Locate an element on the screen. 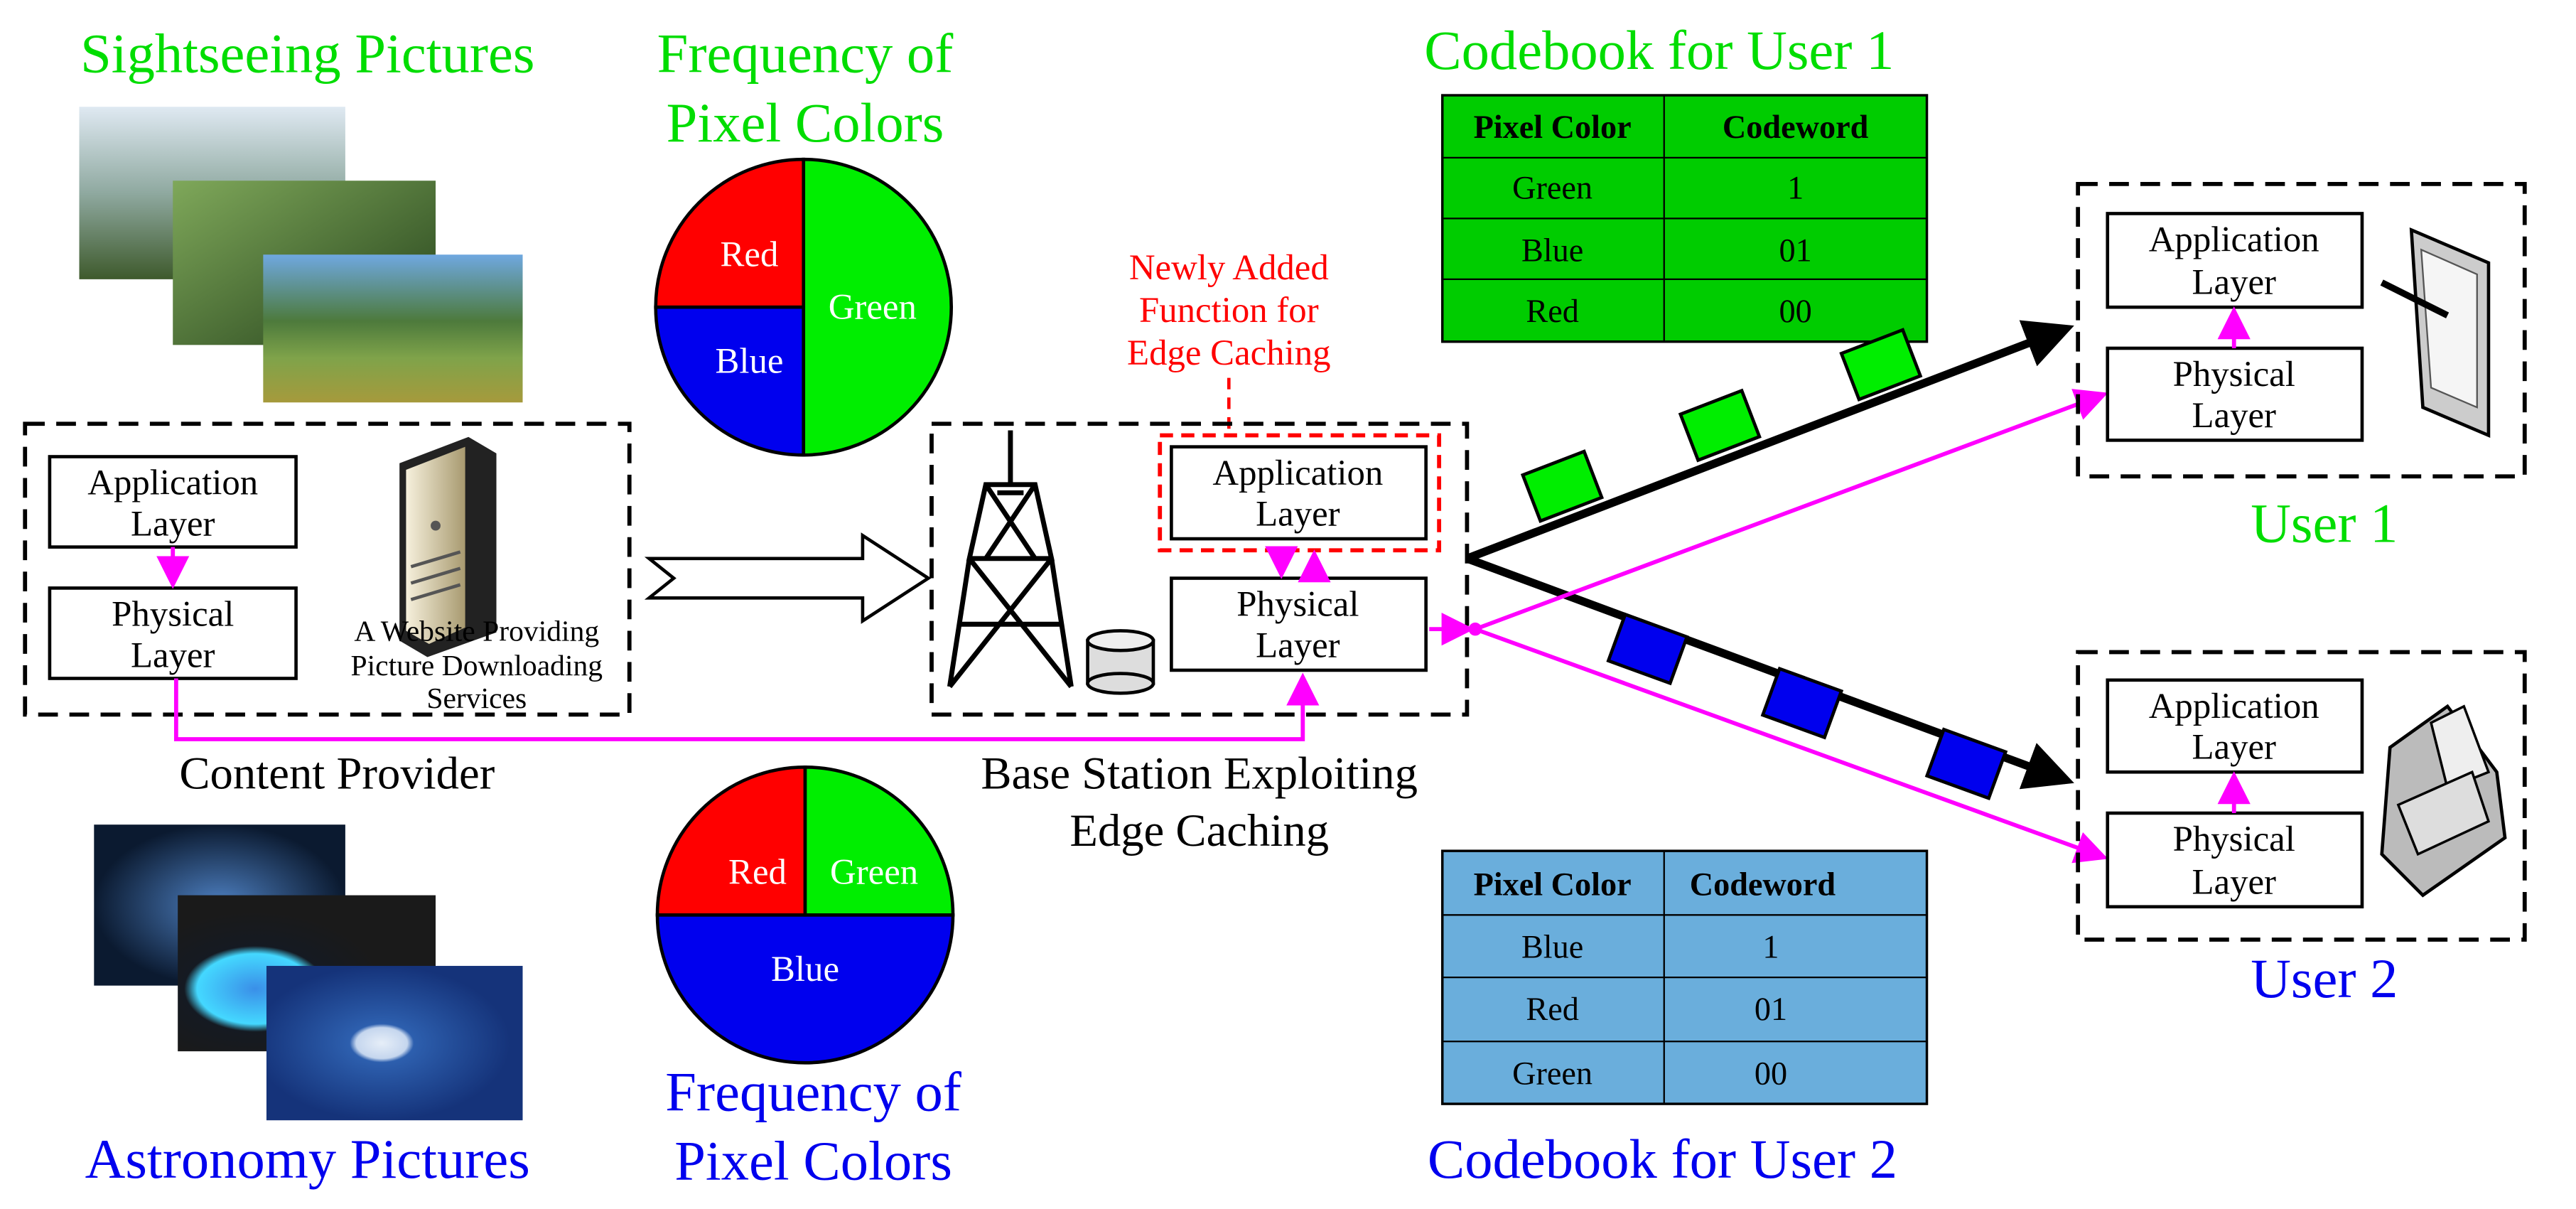  pie-bottom-title-1: Frequency of is located at coordinates (813, 1091).